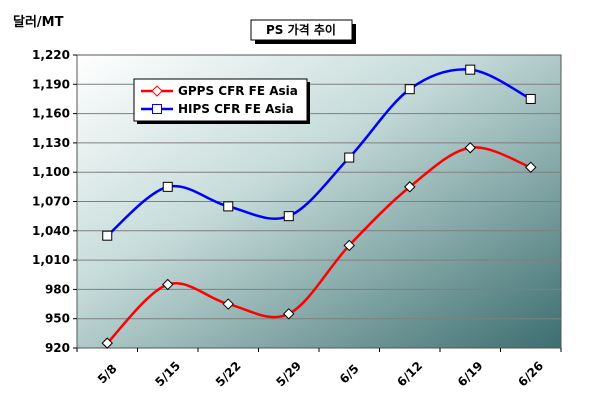 This screenshot has height=400, width=595. I want to click on y-tick-label: 1,220, so click(51, 55).